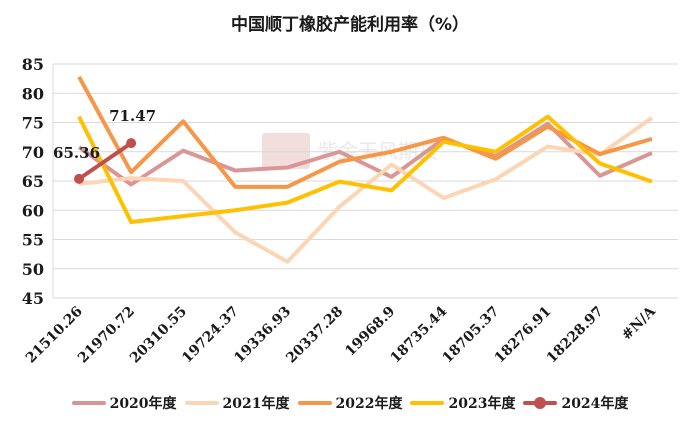 The height and width of the screenshot is (431, 700). What do you see at coordinates (350, 25) in the screenshot?
I see `chart-title: 中国顺丁橡胶产能利用率（%）` at bounding box center [350, 25].